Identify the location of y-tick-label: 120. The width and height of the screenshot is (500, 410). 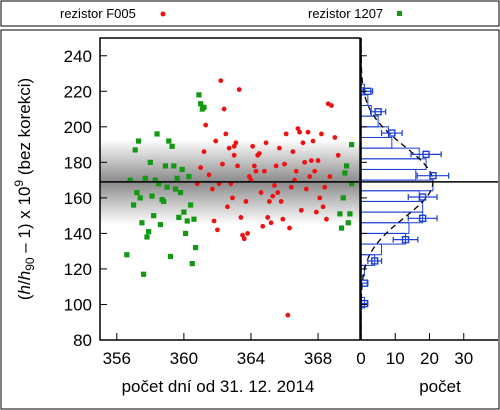
(78, 269).